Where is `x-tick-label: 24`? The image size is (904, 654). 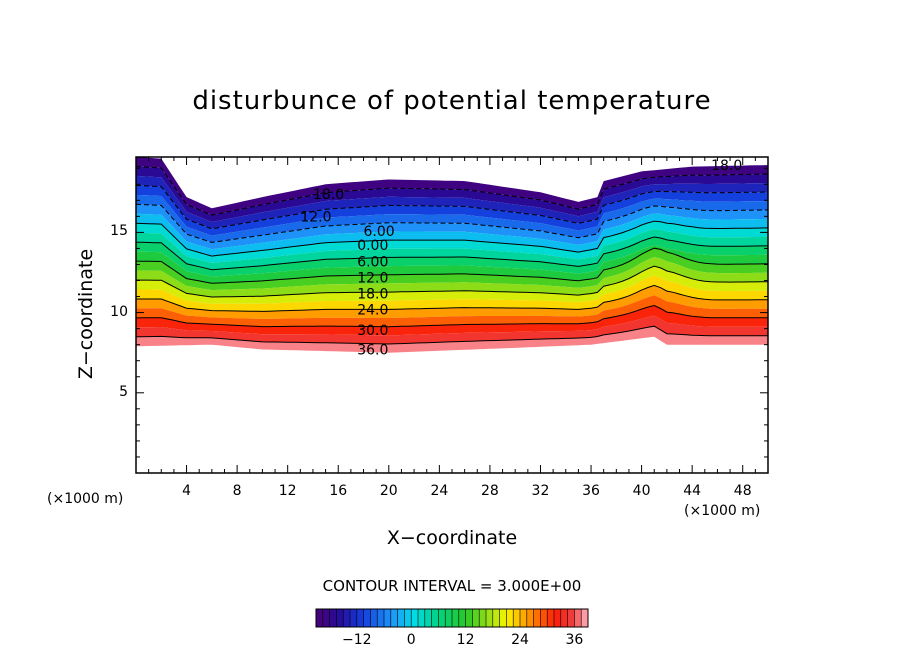
x-tick-label: 24 is located at coordinates (439, 491).